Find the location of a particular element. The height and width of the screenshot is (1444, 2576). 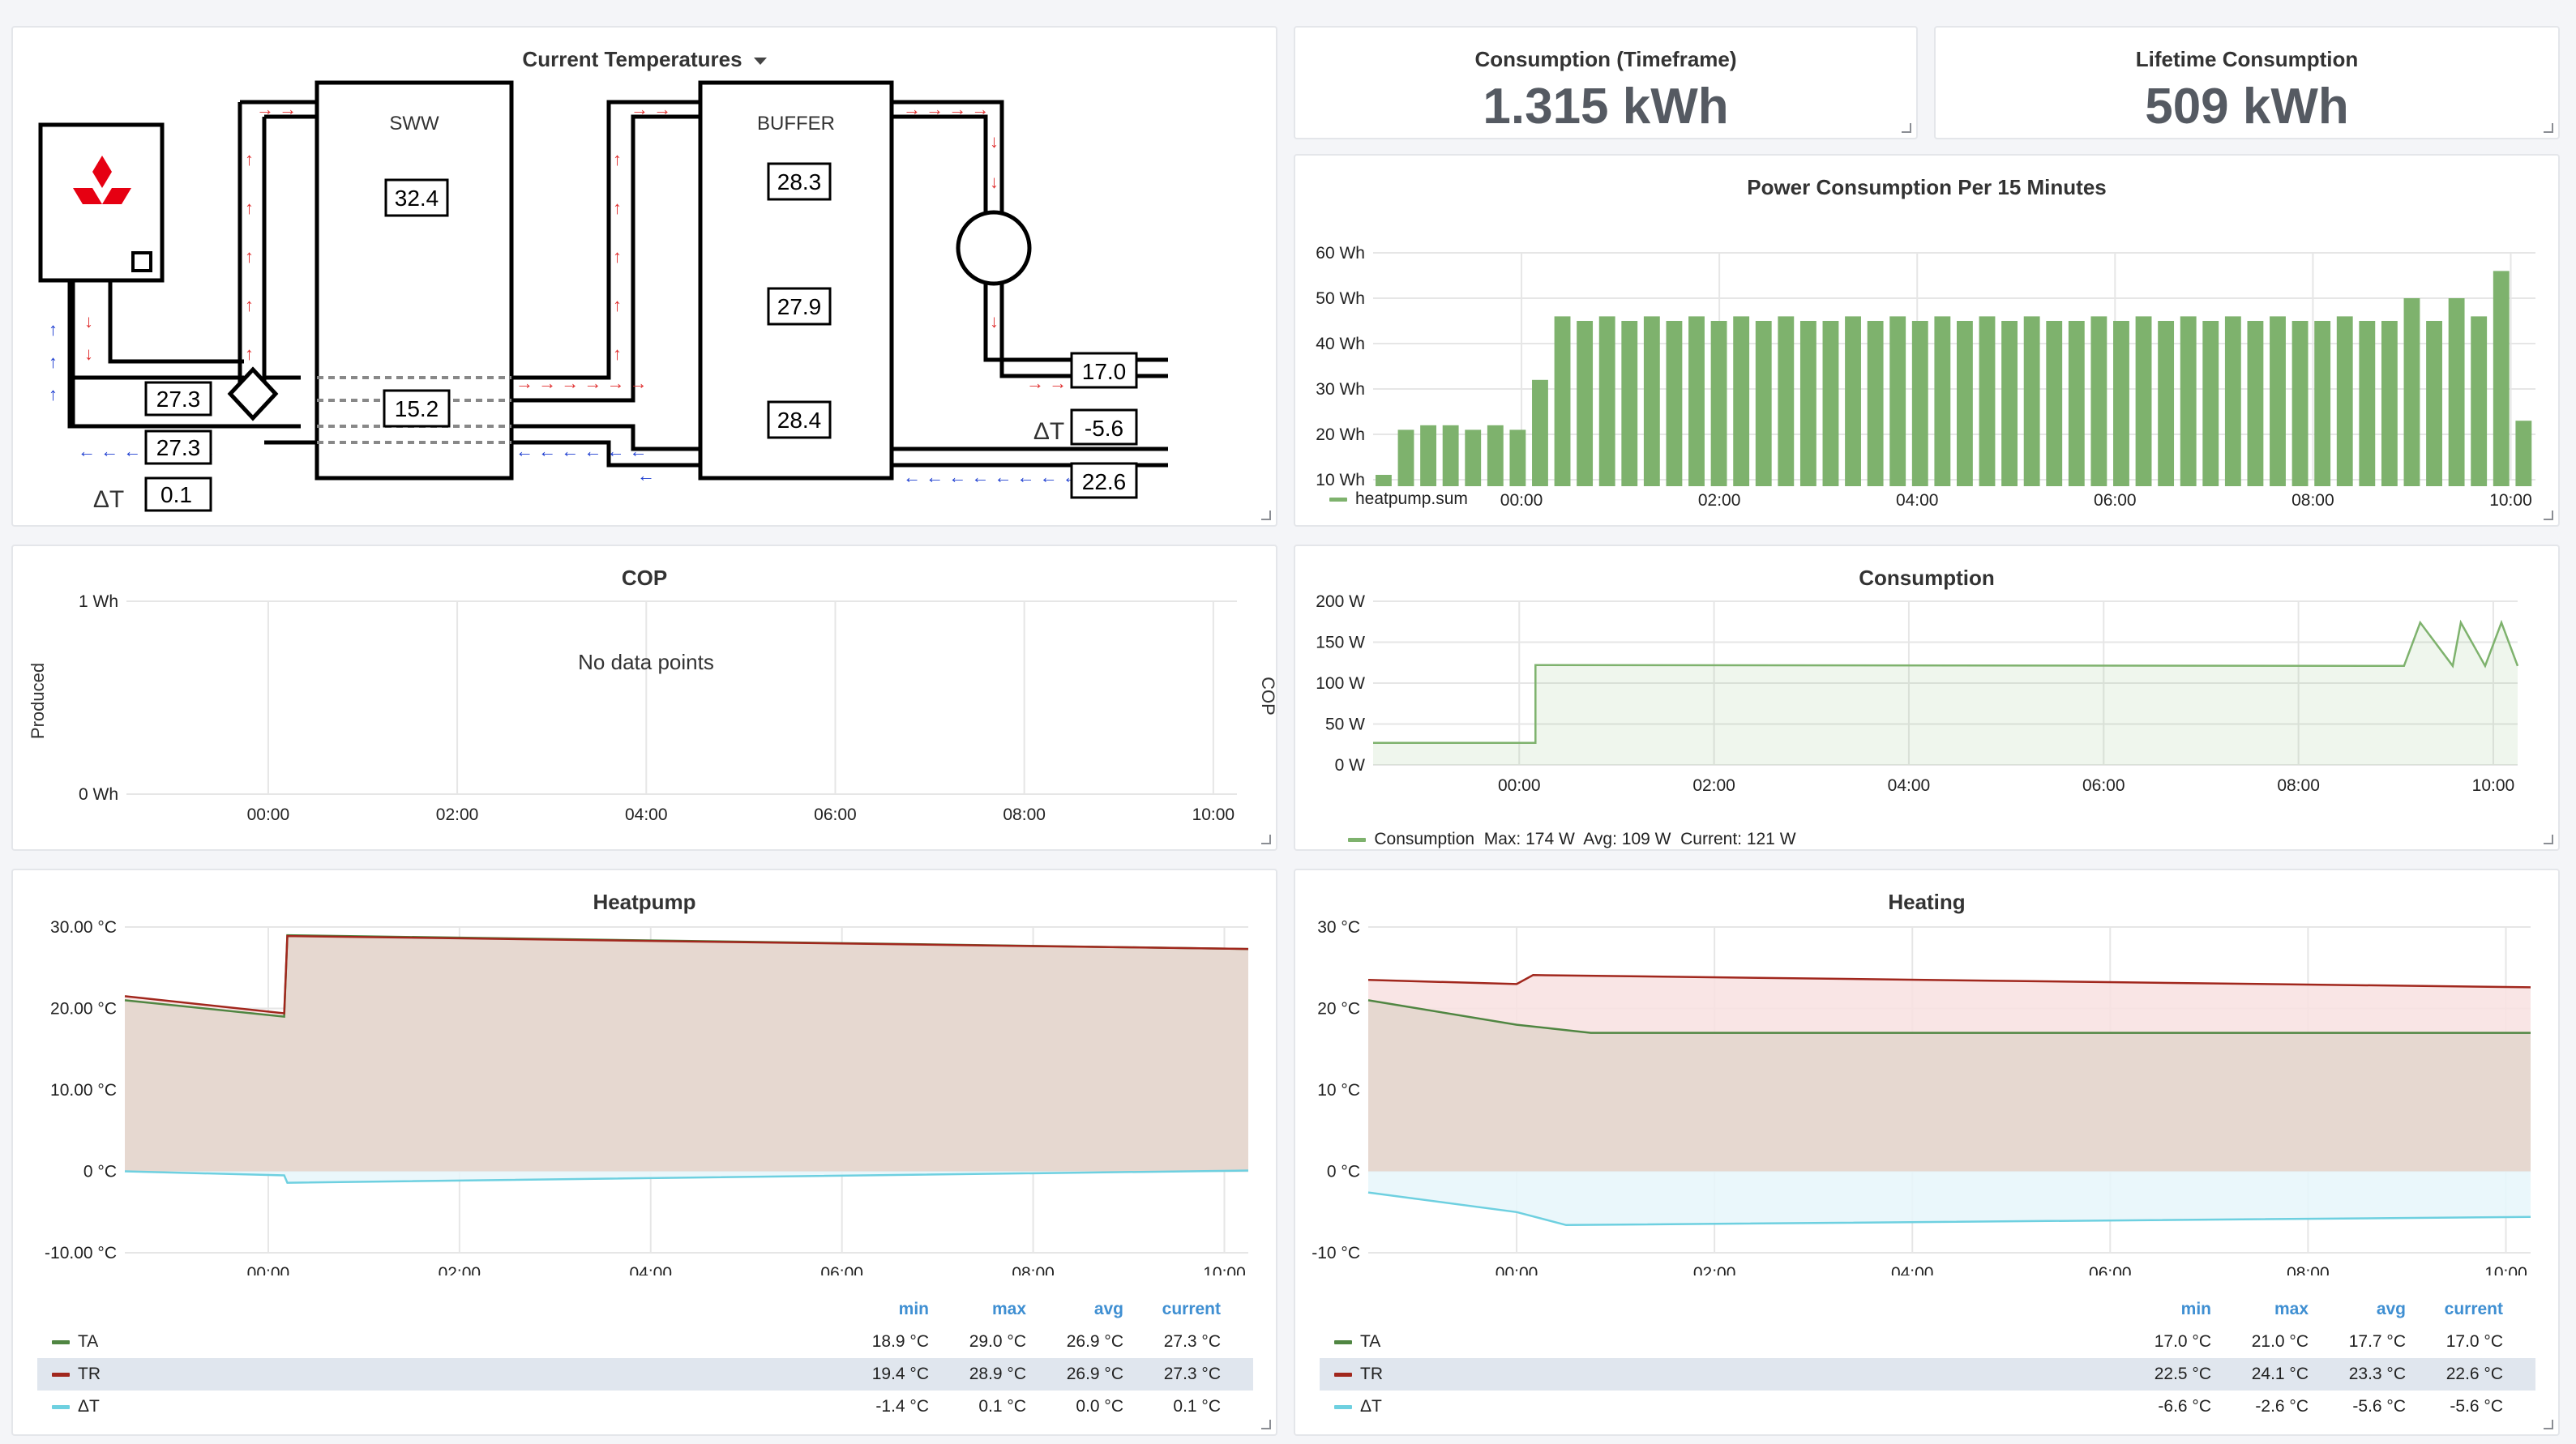

value-avg: 17.7 °C is located at coordinates (2377, 1342).